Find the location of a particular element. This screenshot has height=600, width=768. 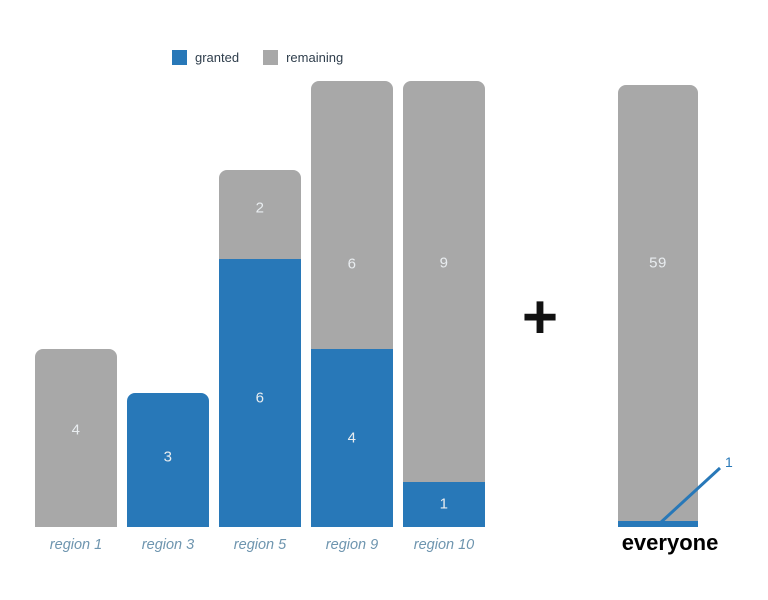

value-label-remaining-everyone: 59 is located at coordinates (658, 263).